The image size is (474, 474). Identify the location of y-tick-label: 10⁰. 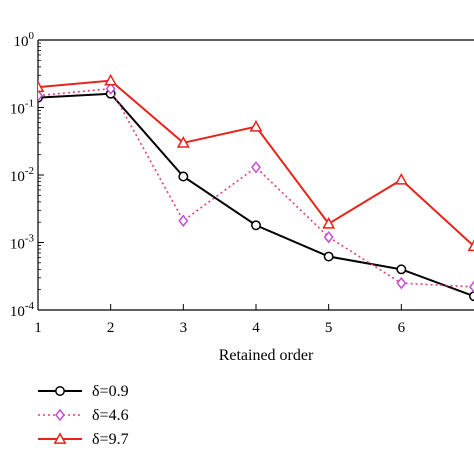
(24, 40).